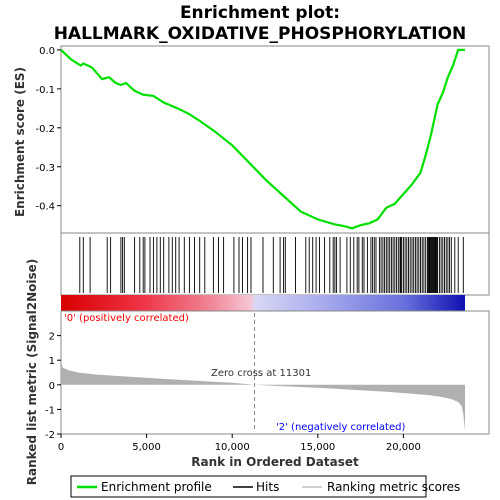 This screenshot has width=500, height=500. Describe the element at coordinates (45, 168) in the screenshot. I see `es-y-tick-label: -0.3` at that location.